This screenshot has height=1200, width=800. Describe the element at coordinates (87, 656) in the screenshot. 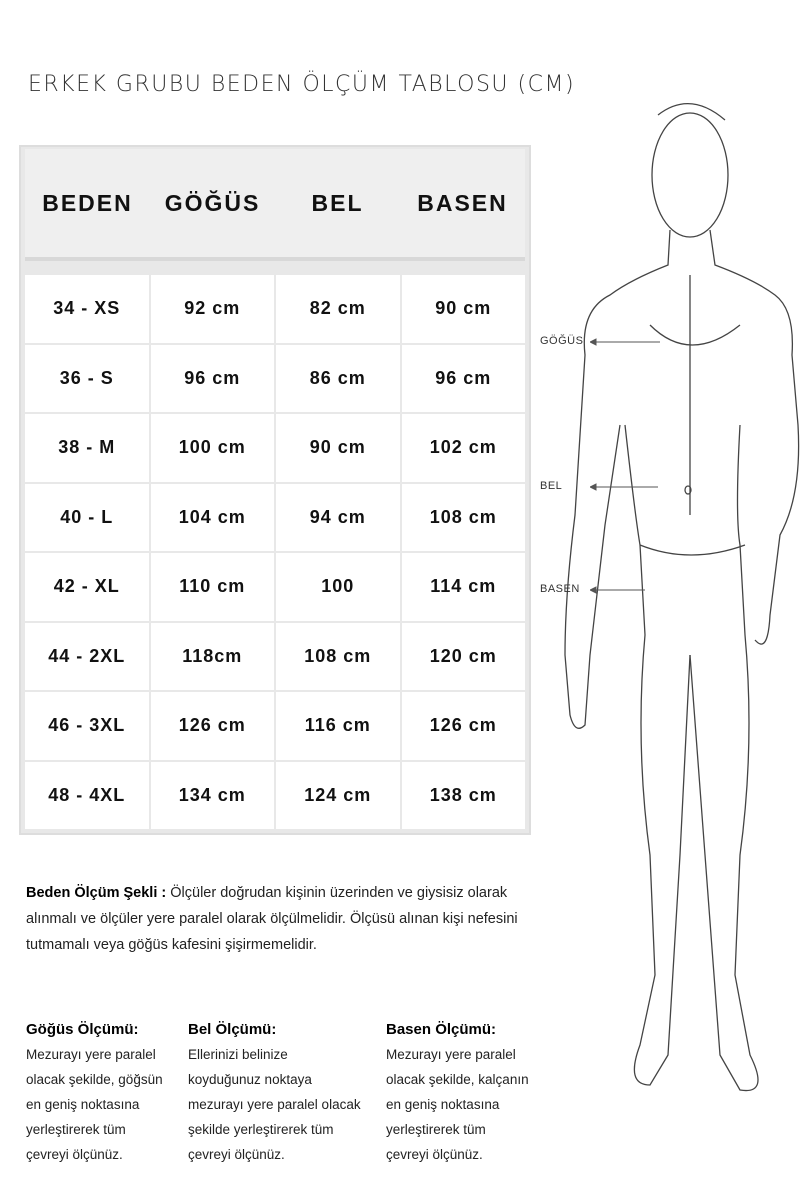

I see `cell-size: 44 - 2XL` at that location.